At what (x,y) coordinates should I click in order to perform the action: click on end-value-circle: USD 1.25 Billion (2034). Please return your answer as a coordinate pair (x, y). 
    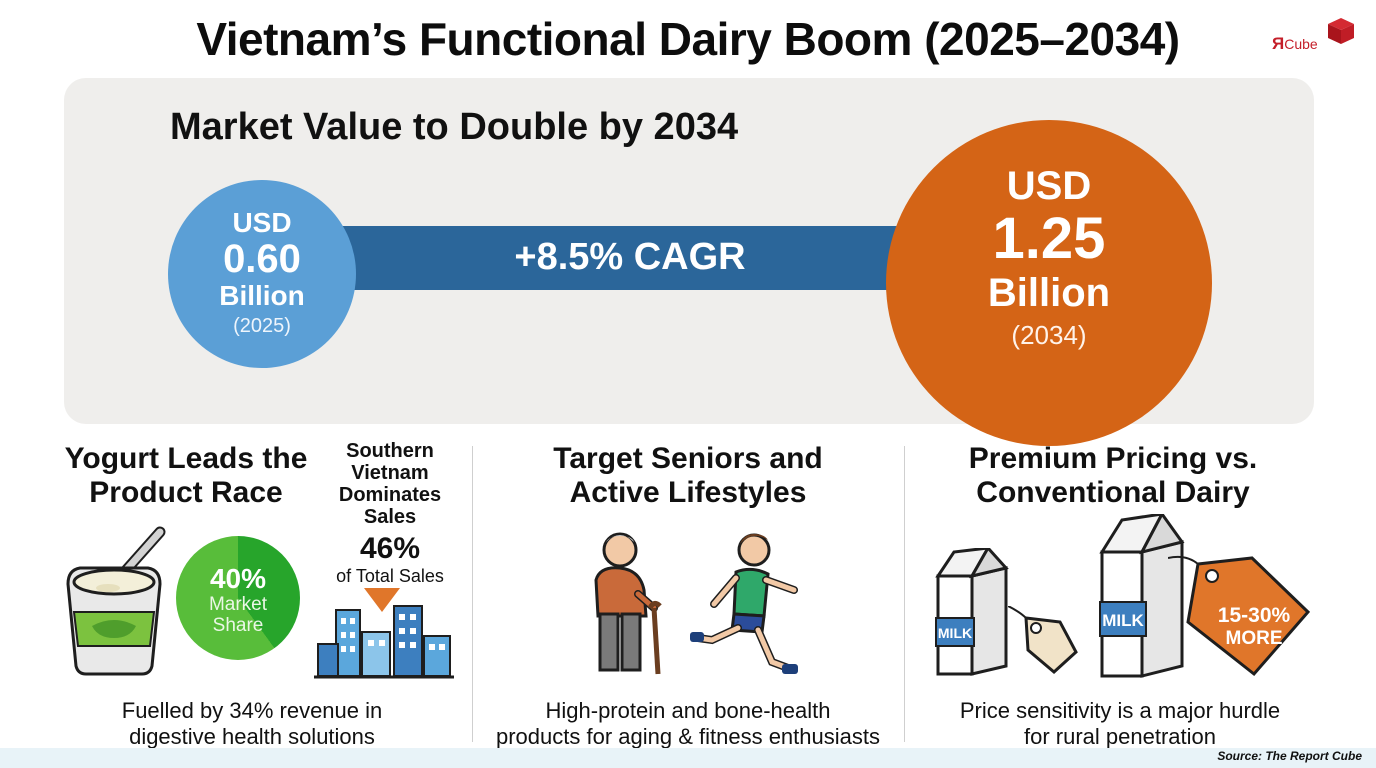
    Looking at the image, I should click on (1049, 283).